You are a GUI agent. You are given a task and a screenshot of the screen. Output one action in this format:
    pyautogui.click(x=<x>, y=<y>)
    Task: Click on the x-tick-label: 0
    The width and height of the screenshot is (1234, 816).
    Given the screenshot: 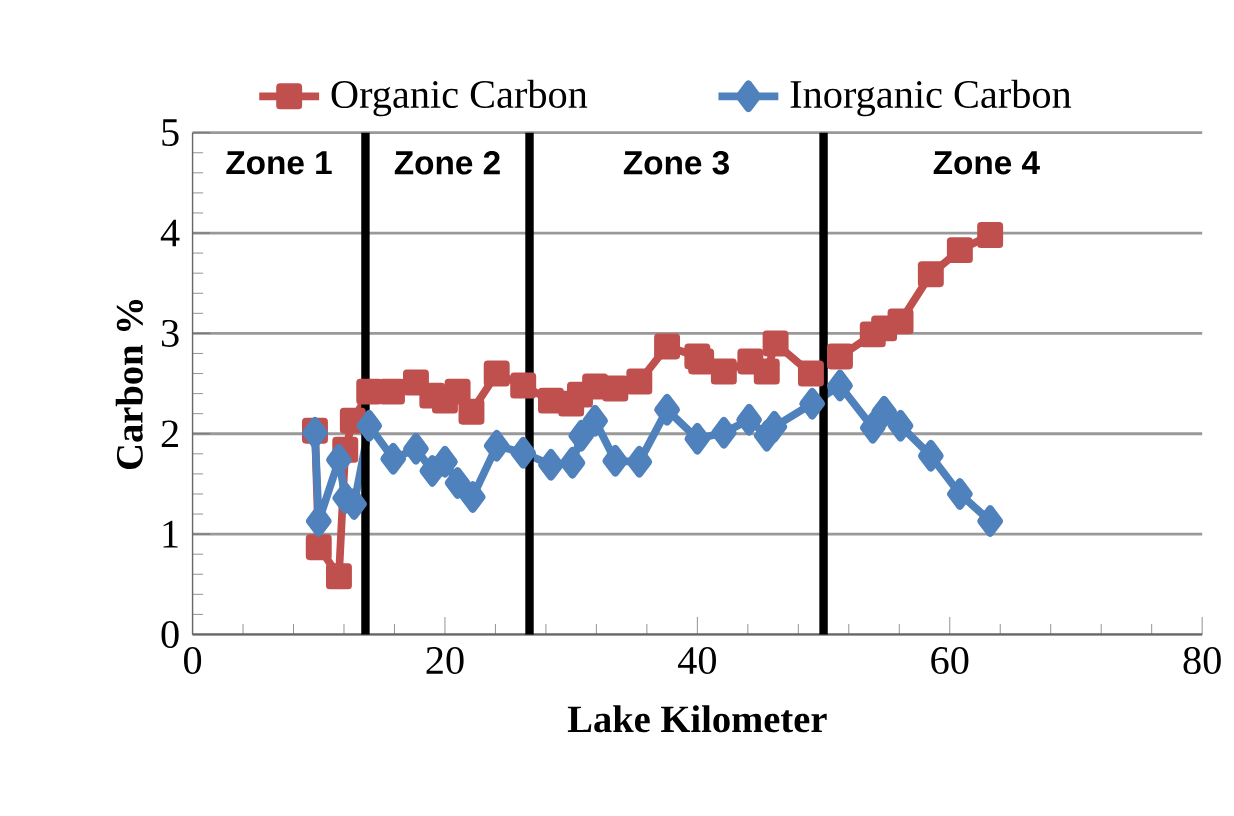 What is the action you would take?
    pyautogui.click(x=193, y=660)
    